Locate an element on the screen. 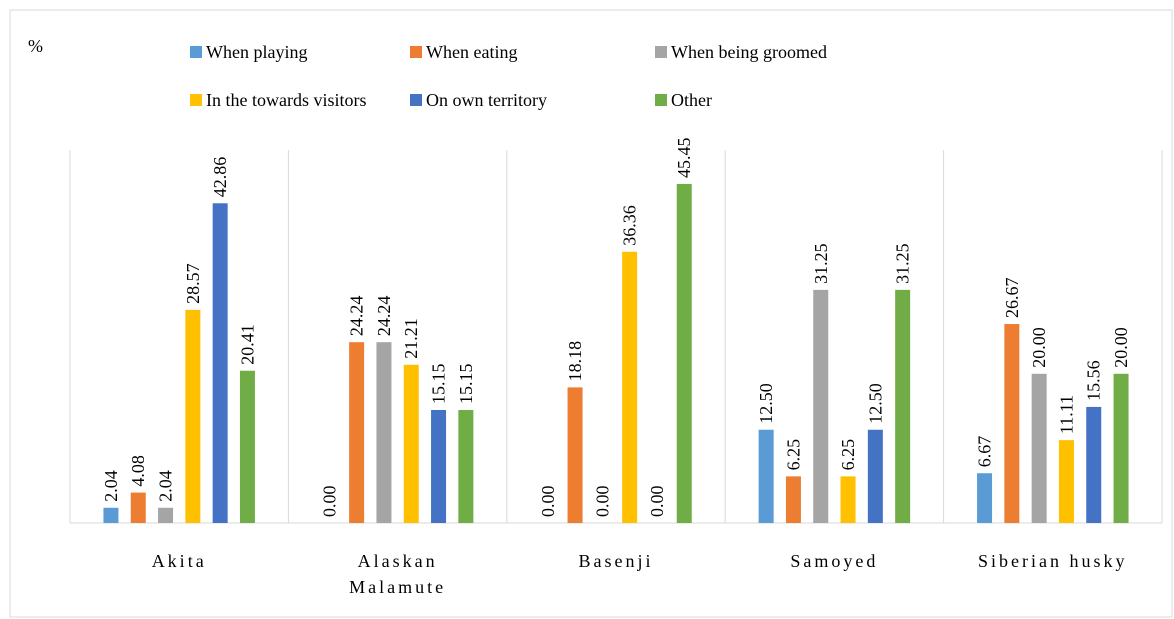 The height and width of the screenshot is (619, 1174). legend-label: In the towards visitors is located at coordinates (286, 100).